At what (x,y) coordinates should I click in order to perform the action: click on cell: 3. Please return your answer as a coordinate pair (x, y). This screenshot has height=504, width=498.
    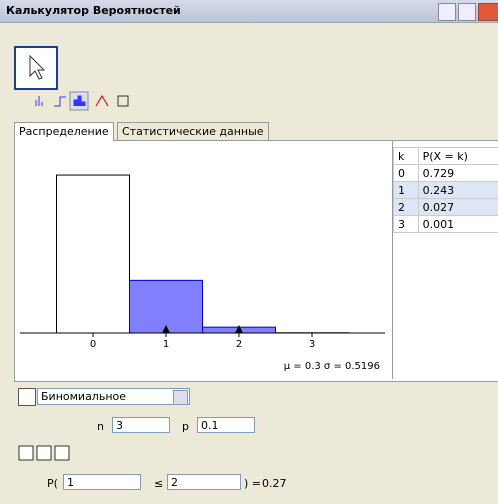
    Looking at the image, I should click on (406, 224).